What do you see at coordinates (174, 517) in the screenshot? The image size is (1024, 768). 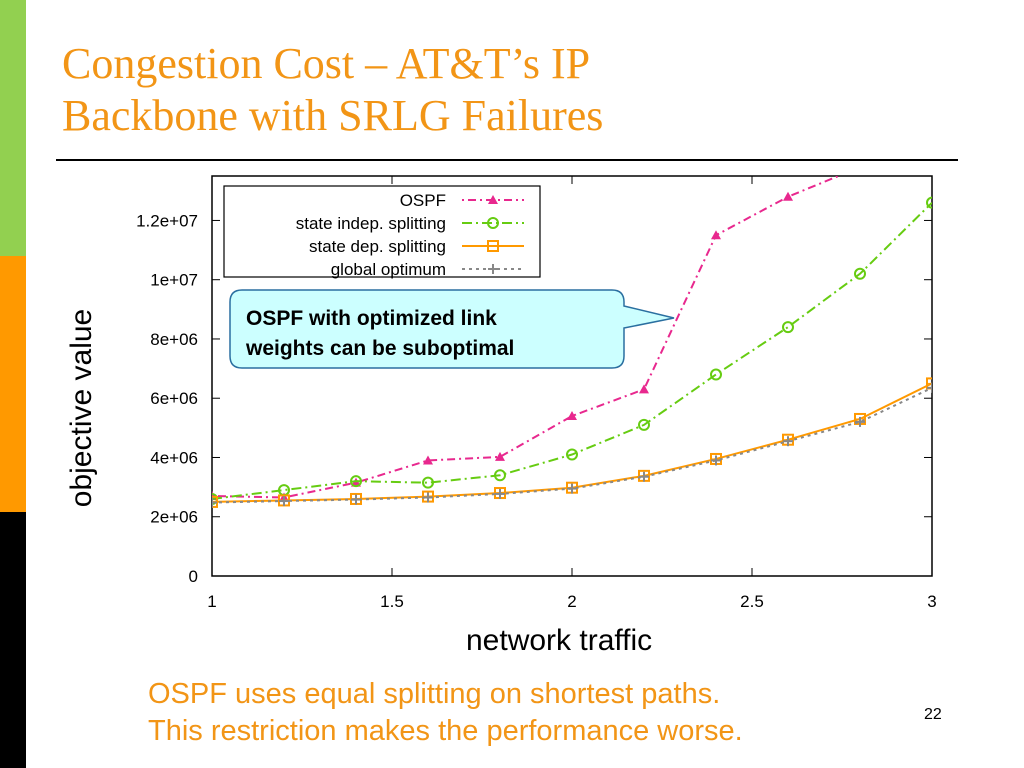 I see `y-tick-label: 2e+06` at bounding box center [174, 517].